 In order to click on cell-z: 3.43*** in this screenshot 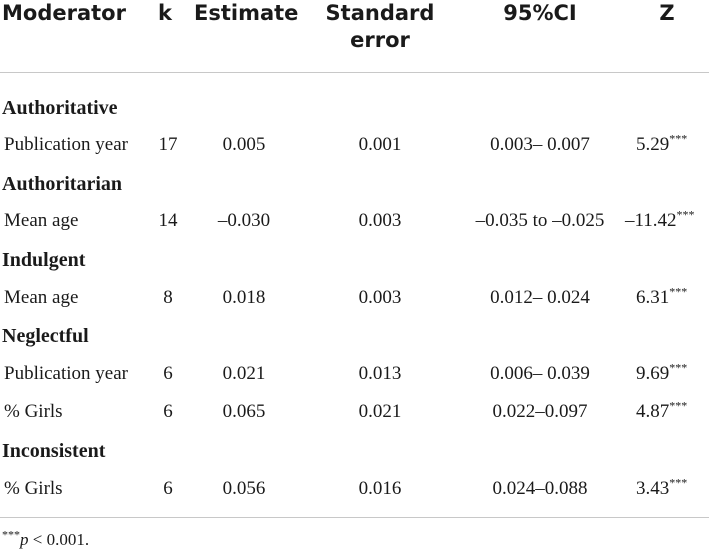, I will do `click(661, 489)`.